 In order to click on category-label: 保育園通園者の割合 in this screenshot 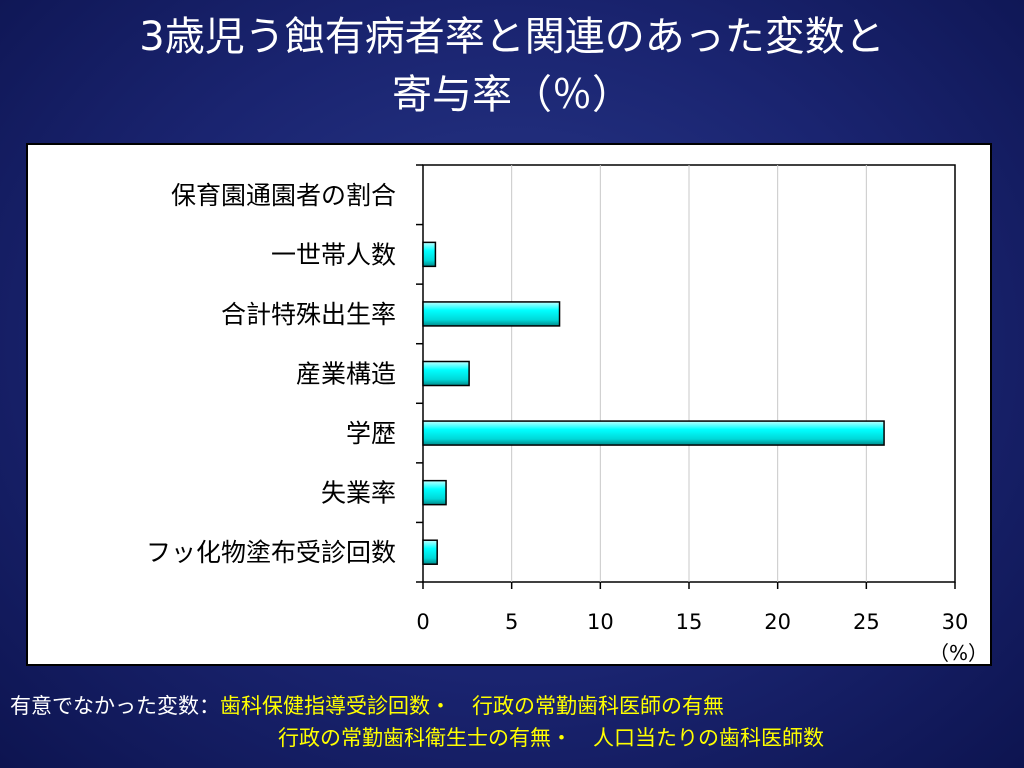, I will do `click(283, 195)`.